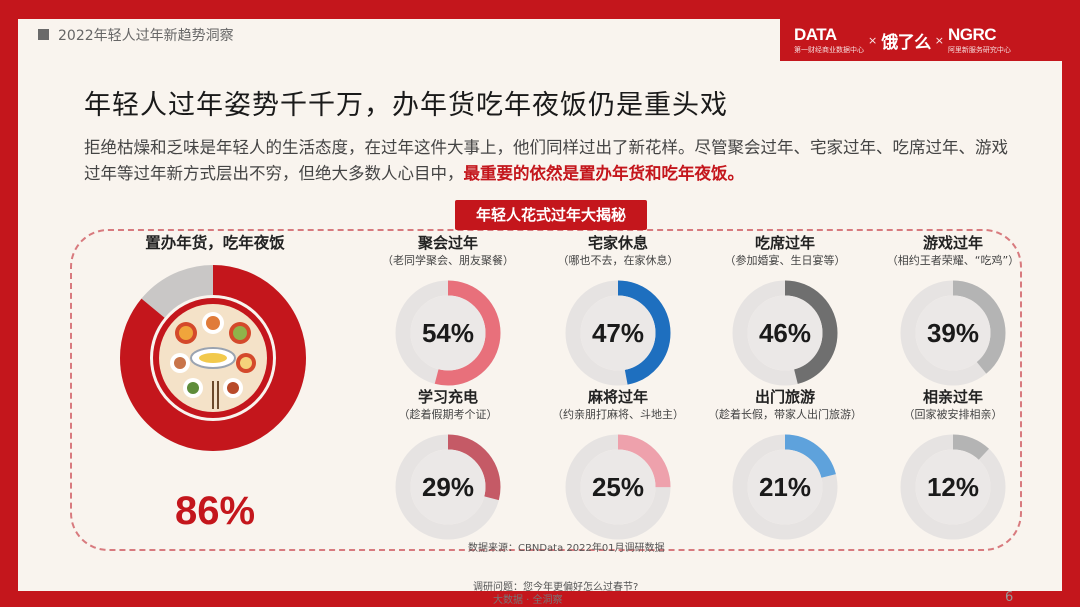 The height and width of the screenshot is (607, 1080). What do you see at coordinates (785, 260) in the screenshot?
I see `activity-sublabel: （参加婚宴、生日宴等）` at bounding box center [785, 260].